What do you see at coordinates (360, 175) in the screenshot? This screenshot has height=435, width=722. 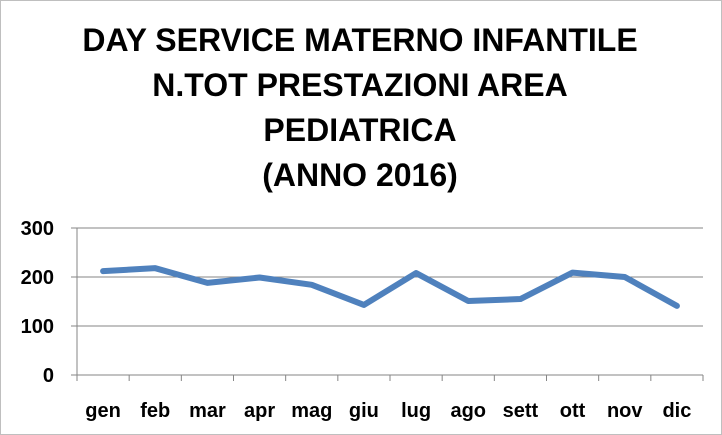 I see `chart-title-line-4: (ANNO 2016)` at bounding box center [360, 175].